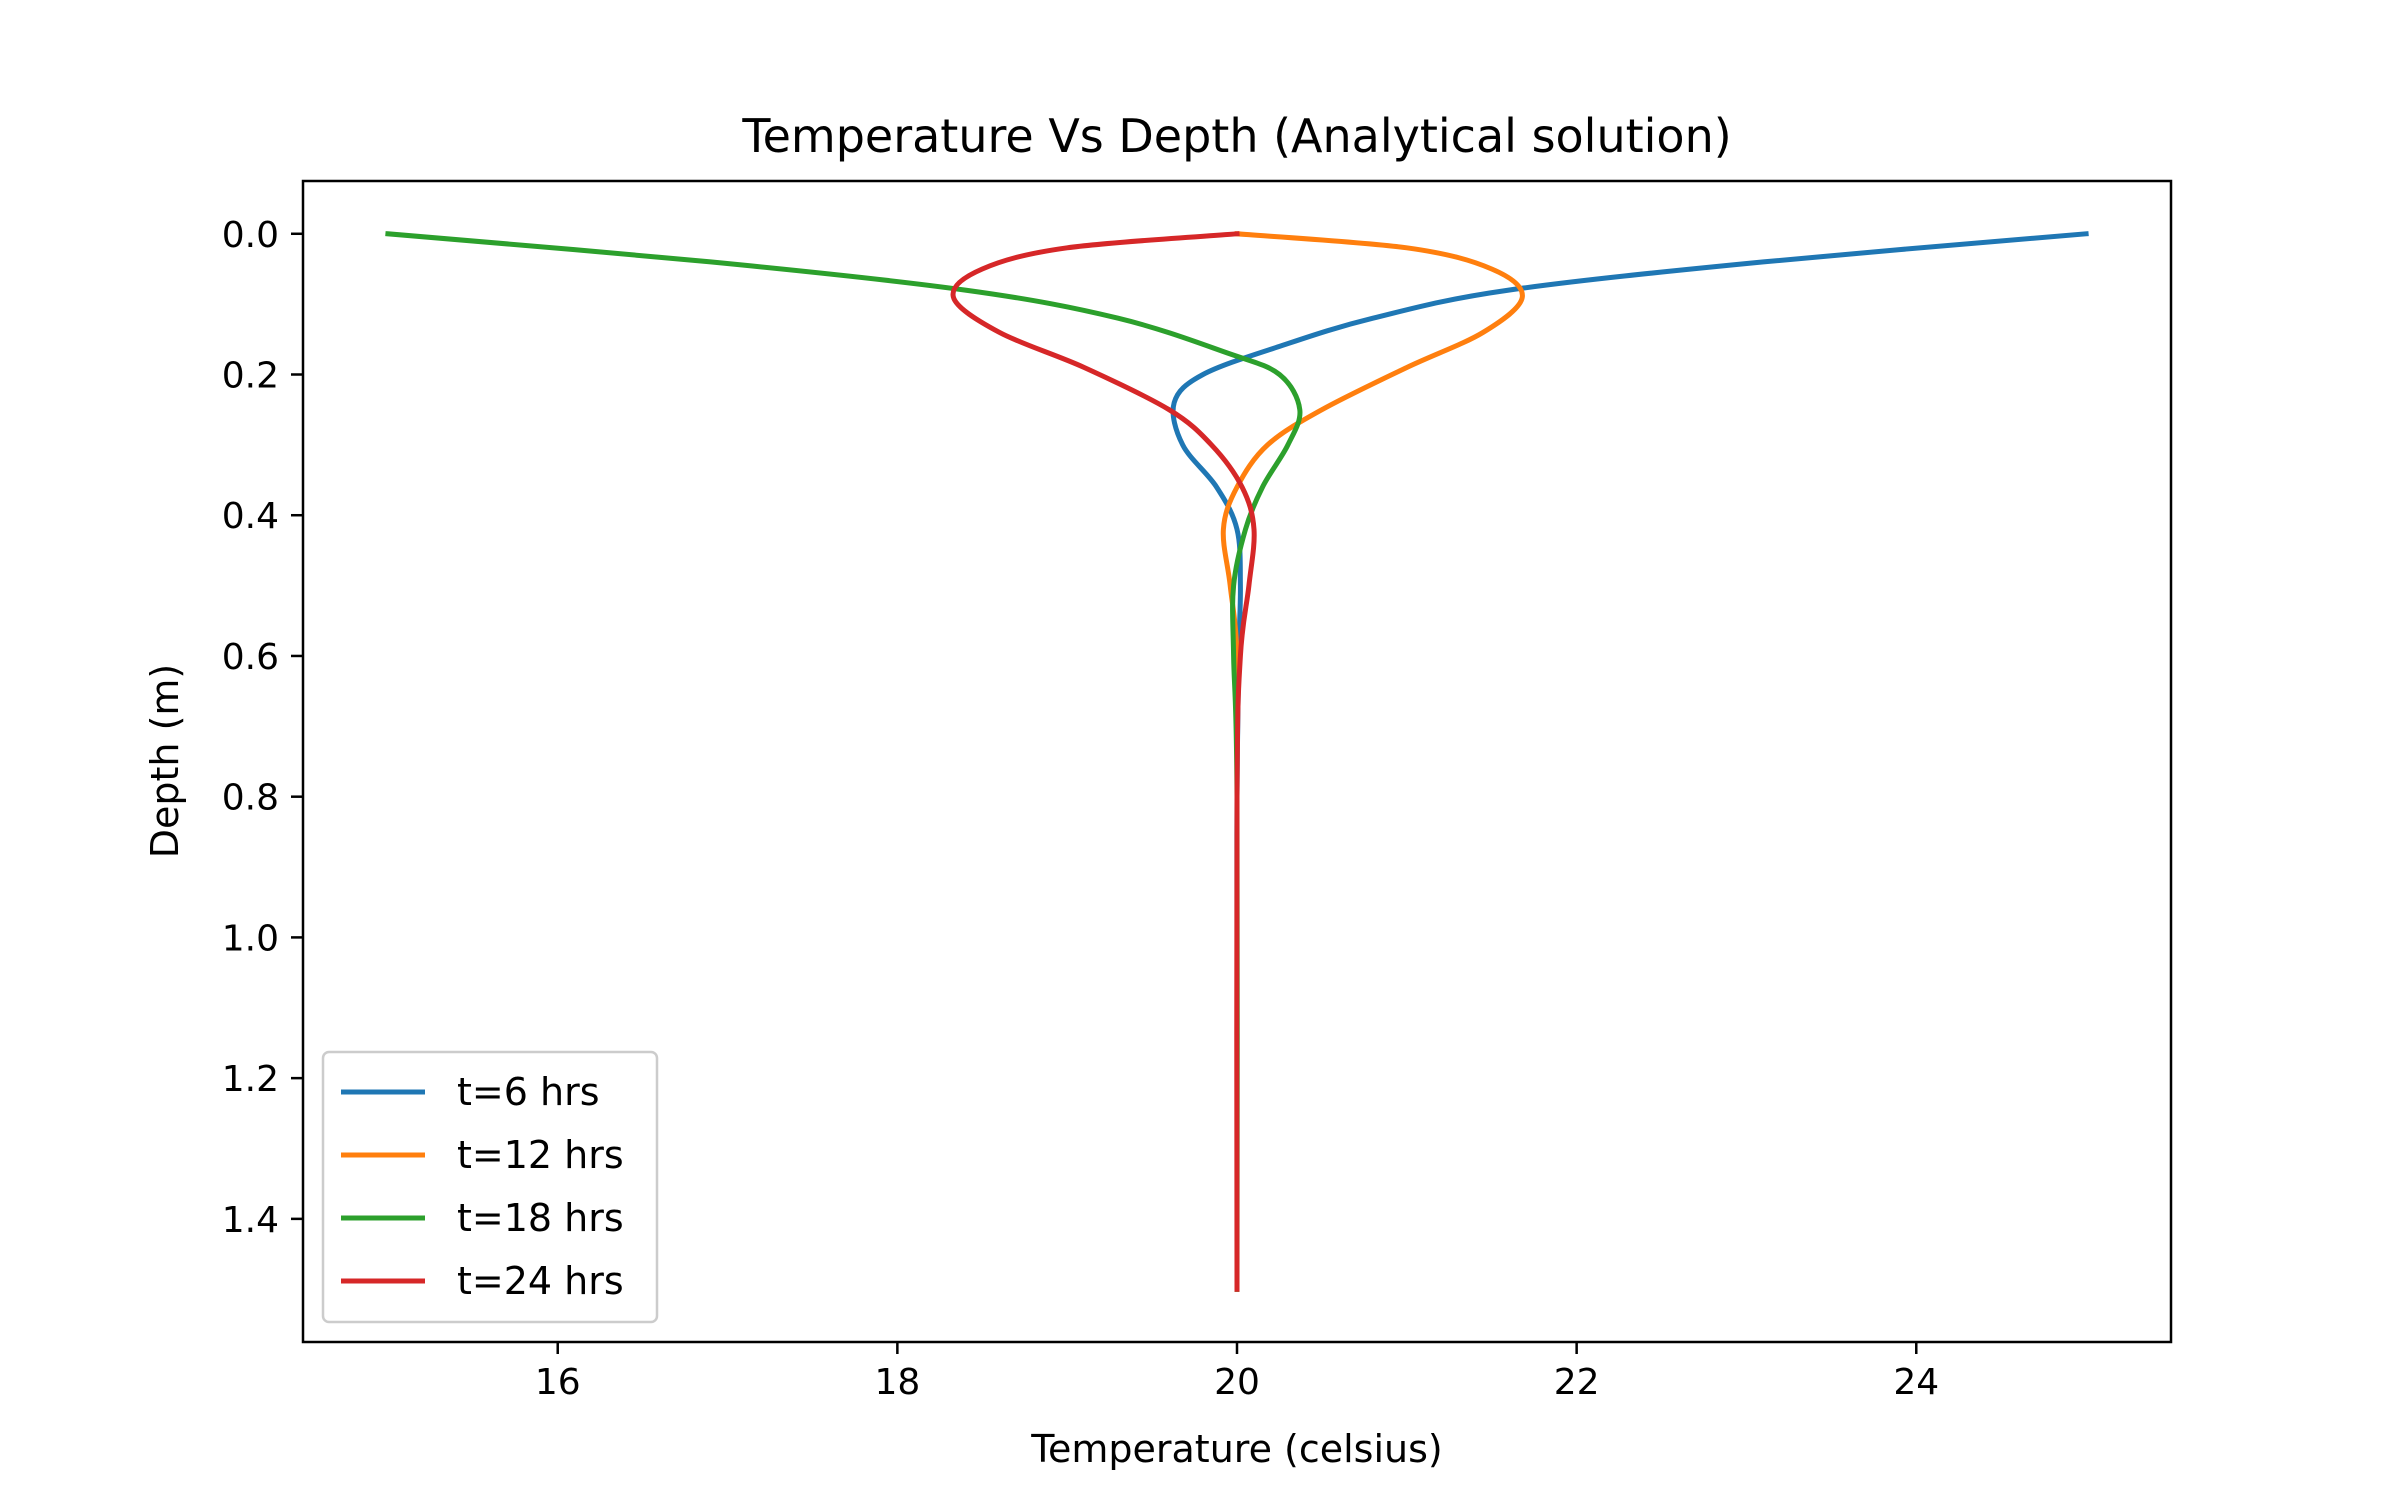 This screenshot has height=1500, width=2400. Describe the element at coordinates (1236, 1449) in the screenshot. I see `x-axis-label: Temperature (celsius)` at that location.